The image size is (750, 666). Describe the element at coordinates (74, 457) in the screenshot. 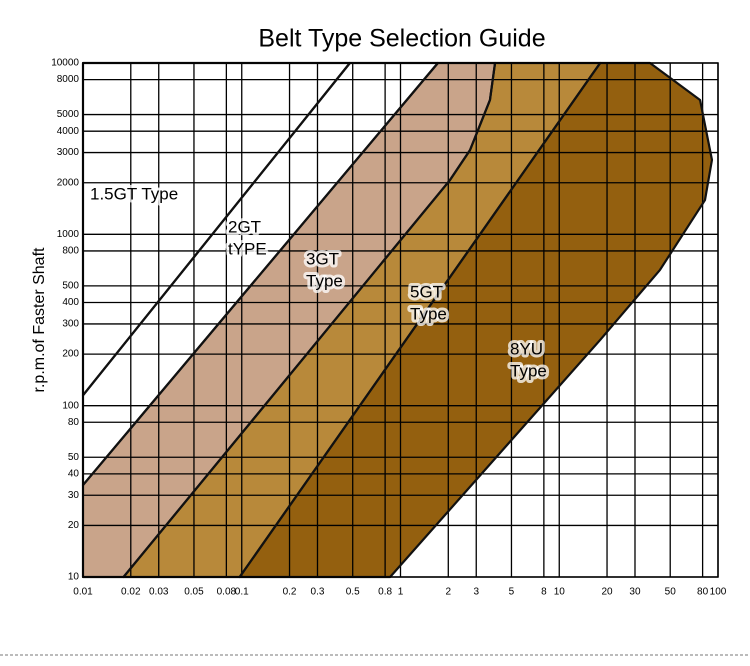

I see `y-tick-label: 50` at that location.